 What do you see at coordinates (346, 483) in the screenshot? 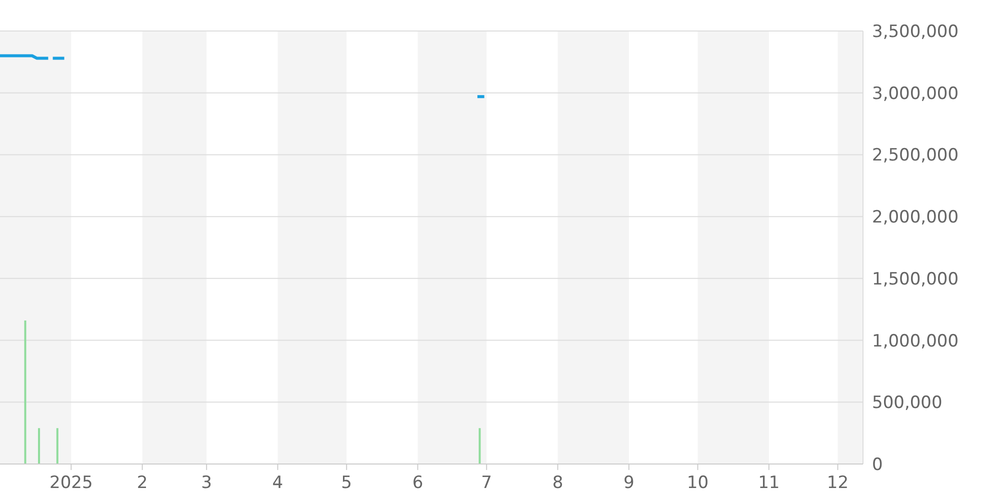
I see `x-tick-label: 5` at bounding box center [346, 483].